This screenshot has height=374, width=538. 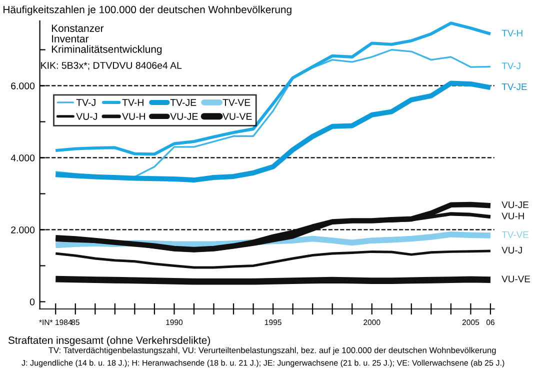 What do you see at coordinates (515, 205) in the screenshot?
I see `text: VU-JE` at bounding box center [515, 205].